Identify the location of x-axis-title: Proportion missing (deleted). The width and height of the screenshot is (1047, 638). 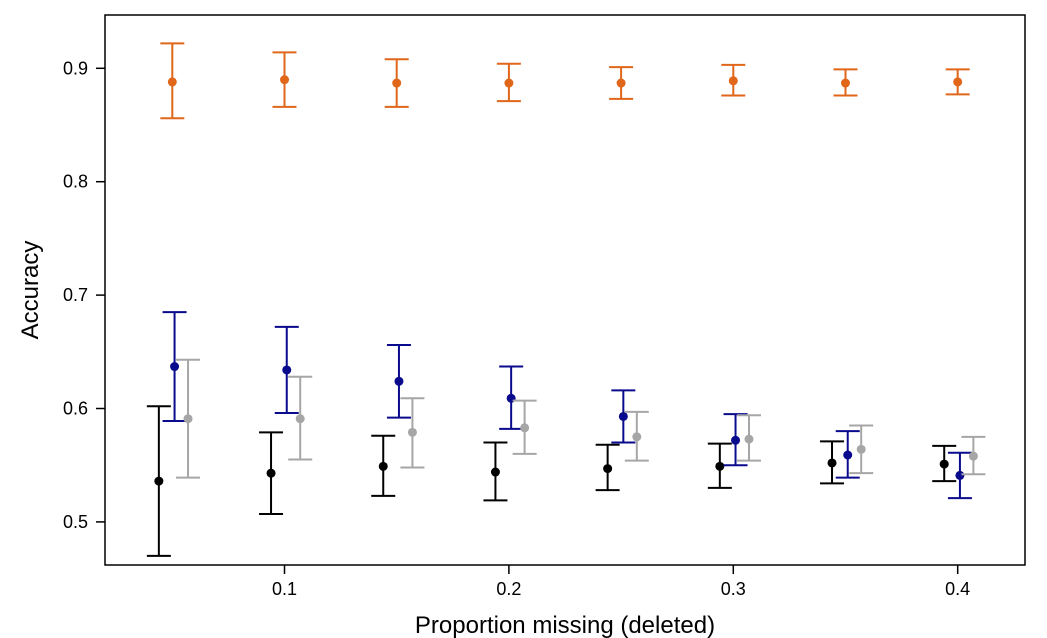
(565, 625).